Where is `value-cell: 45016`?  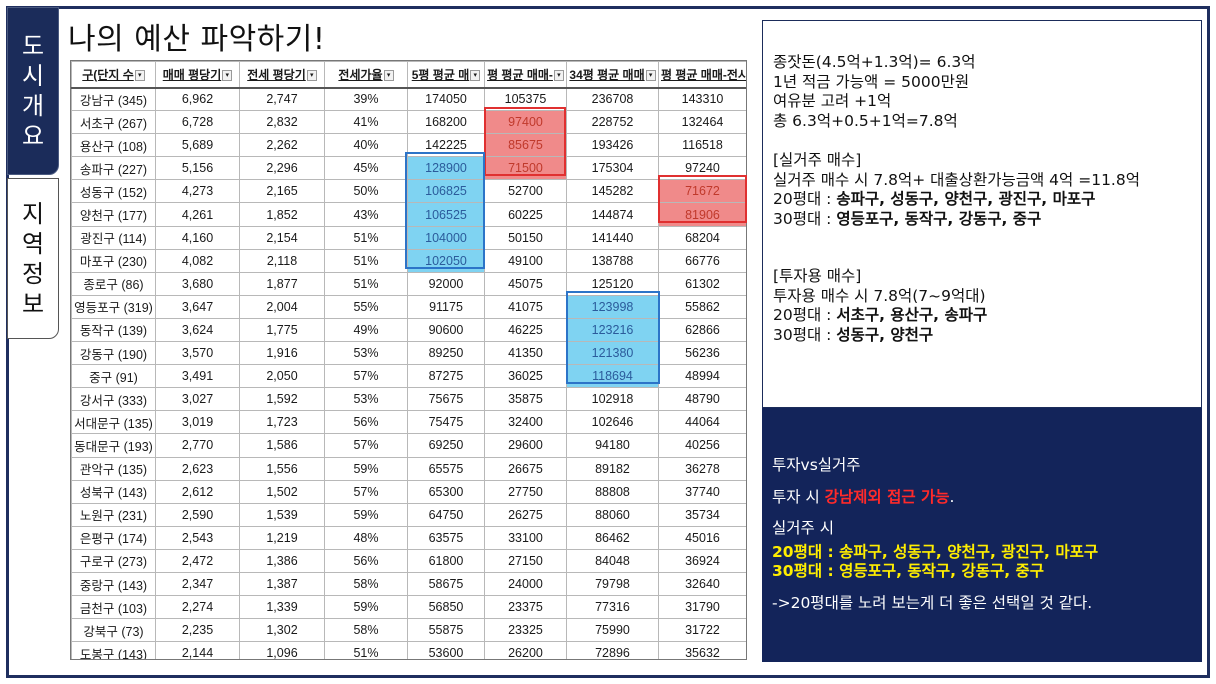 value-cell: 45016 is located at coordinates (702, 537).